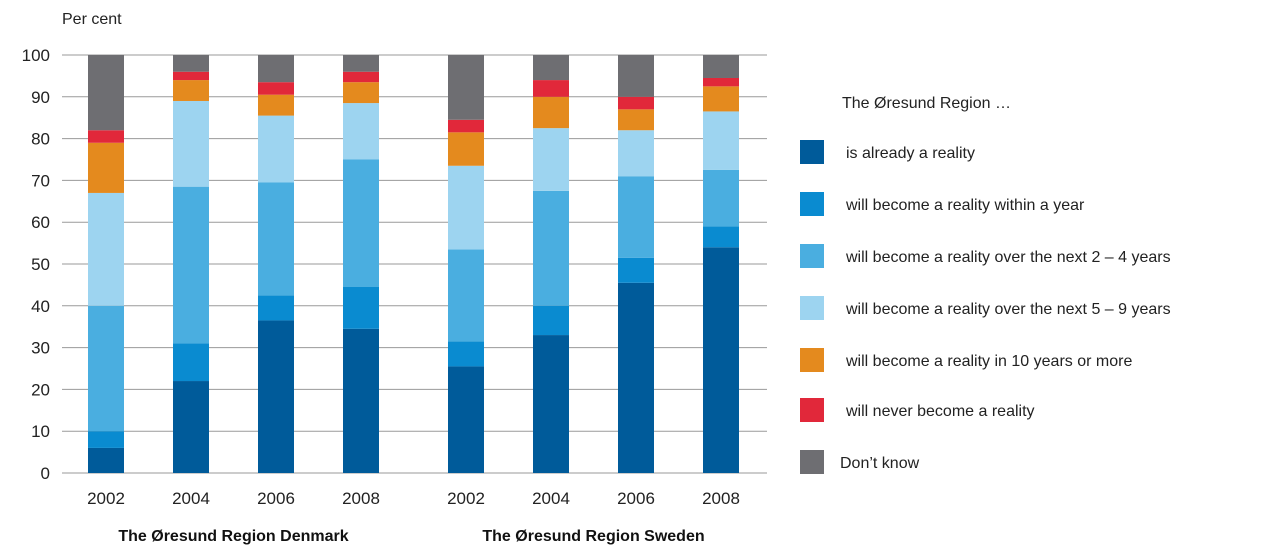  I want to click on legend-label: will become a reality within a year, so click(965, 205).